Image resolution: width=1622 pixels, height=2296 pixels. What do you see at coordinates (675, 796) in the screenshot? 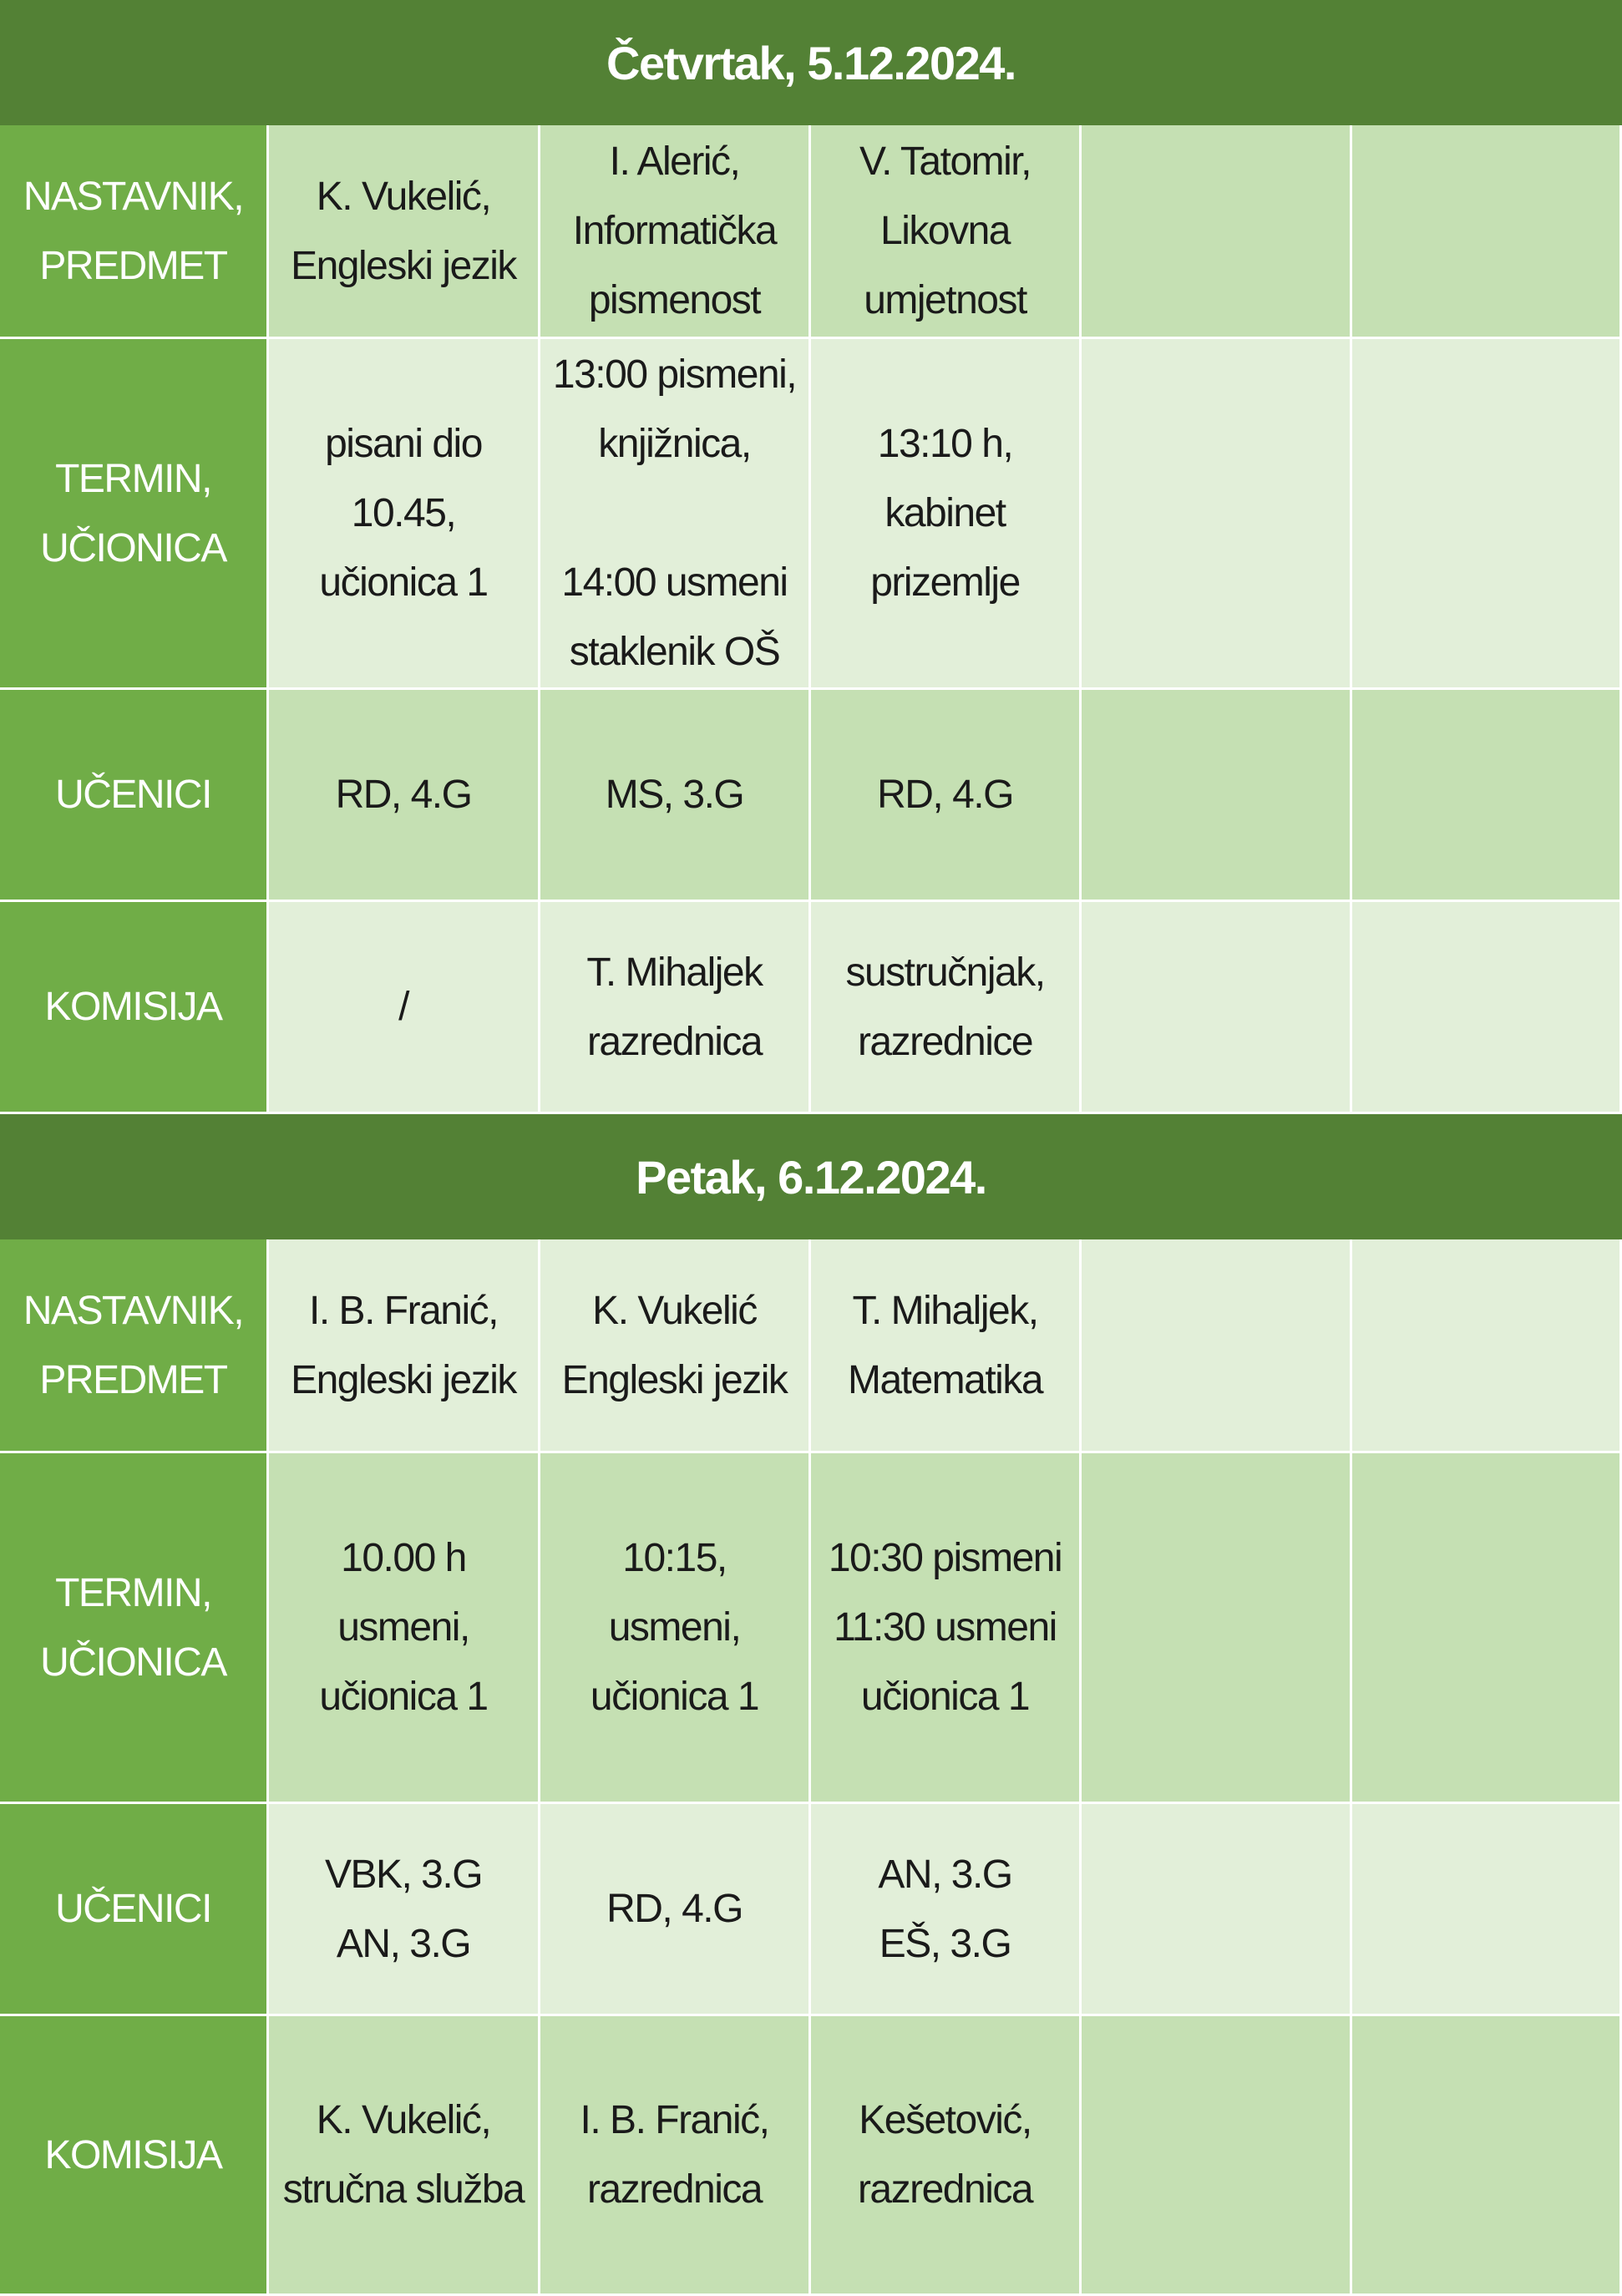
I see `table-cell-cetvrtak-ucenici-2: MS, 3.G` at bounding box center [675, 796].